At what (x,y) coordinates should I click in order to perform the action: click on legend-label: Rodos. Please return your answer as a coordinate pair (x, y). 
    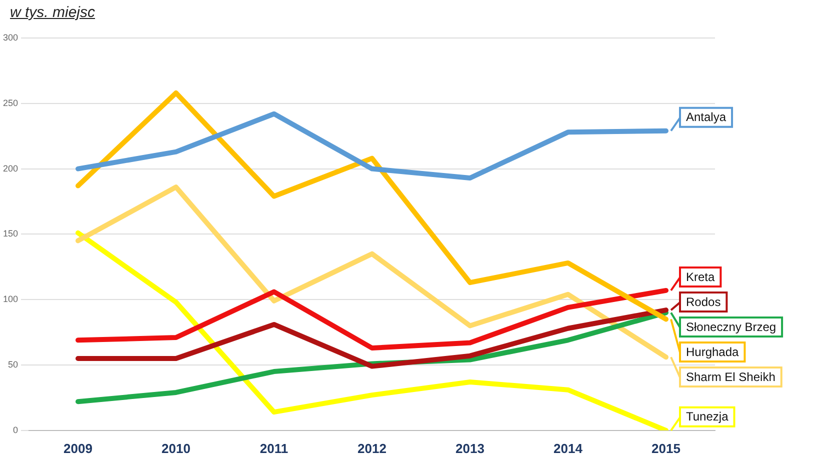
    Looking at the image, I should click on (703, 301).